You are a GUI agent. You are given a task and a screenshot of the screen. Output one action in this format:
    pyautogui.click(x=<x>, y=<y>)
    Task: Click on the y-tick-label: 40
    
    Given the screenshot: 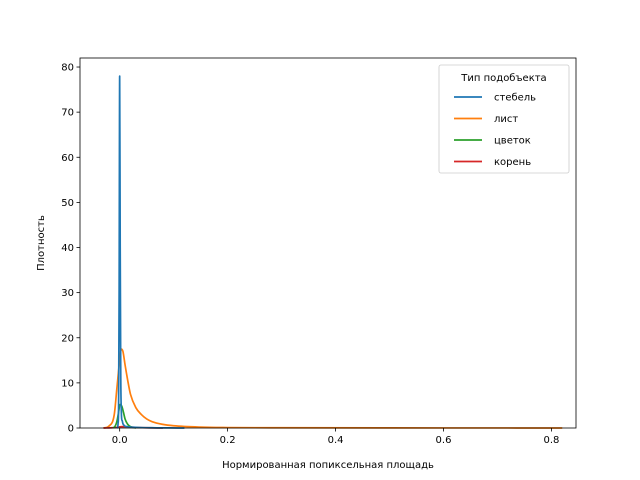 What is the action you would take?
    pyautogui.click(x=67, y=248)
    